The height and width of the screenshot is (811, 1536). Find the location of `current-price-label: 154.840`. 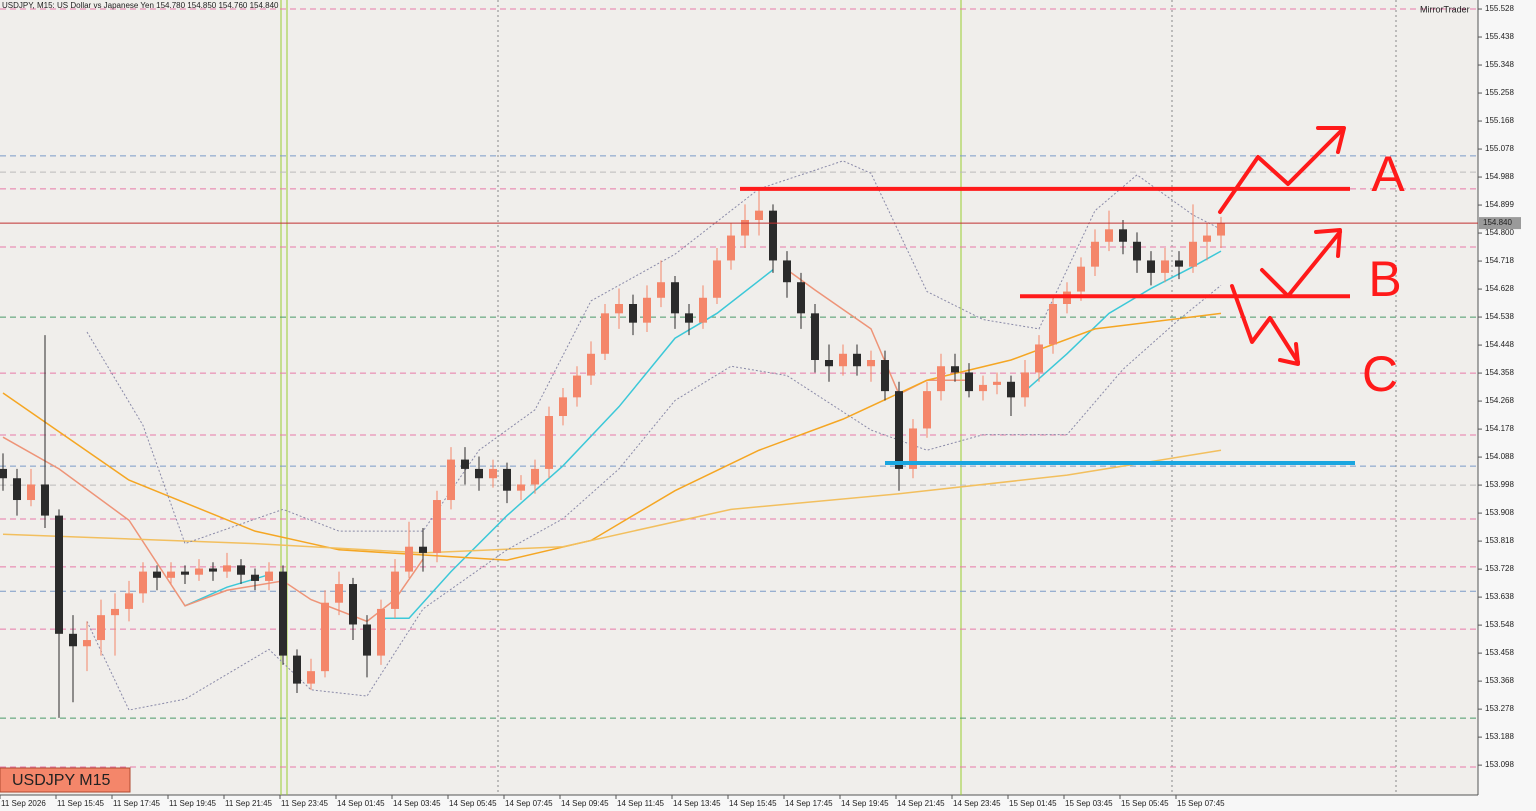

current-price-label: 154.840 is located at coordinates (1497, 222).